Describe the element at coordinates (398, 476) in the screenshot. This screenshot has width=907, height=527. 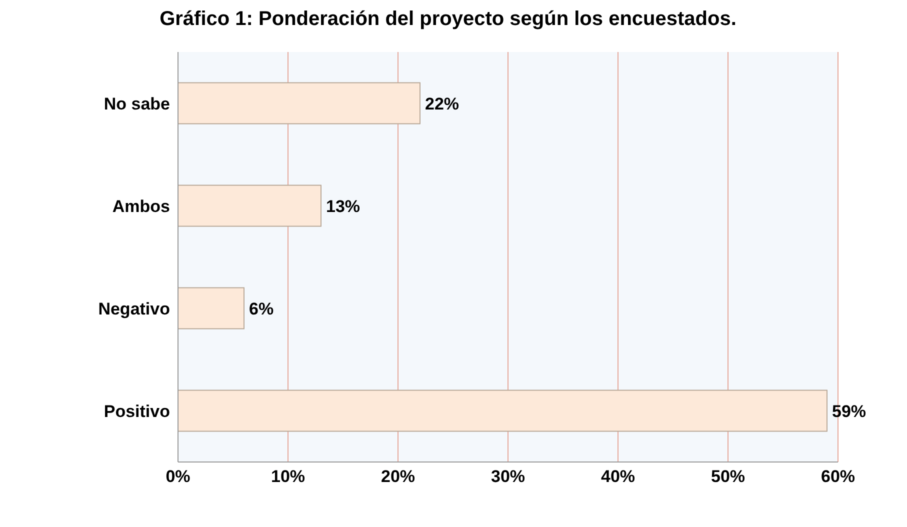
I see `x-tick-label: 20%` at that location.